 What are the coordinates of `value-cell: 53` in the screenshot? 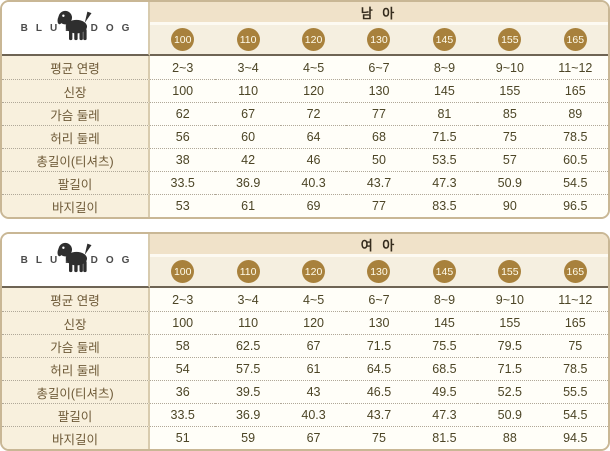 It's located at (183, 205).